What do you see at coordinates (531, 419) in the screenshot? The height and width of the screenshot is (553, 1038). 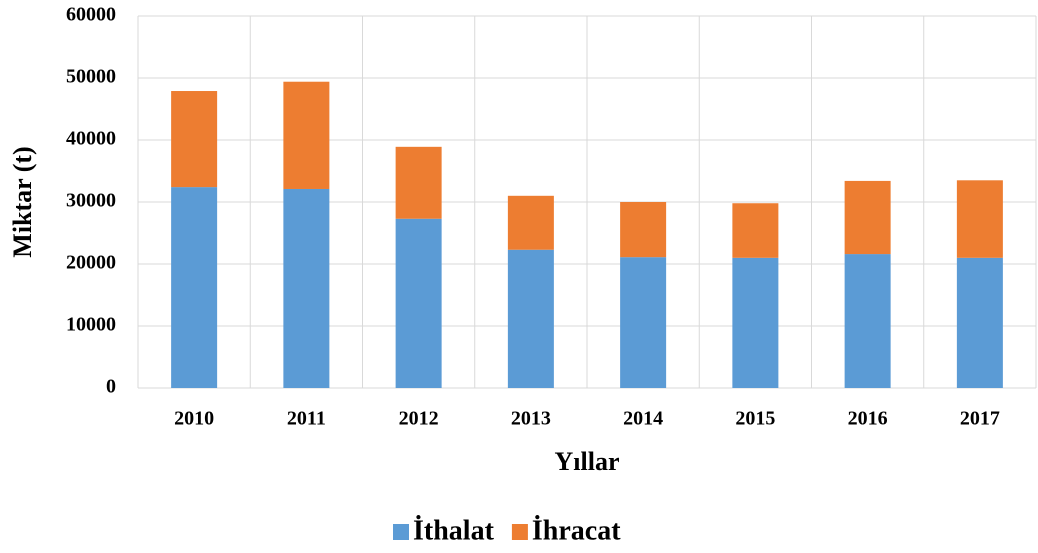 I see `x-tick-label: 2013` at bounding box center [531, 419].